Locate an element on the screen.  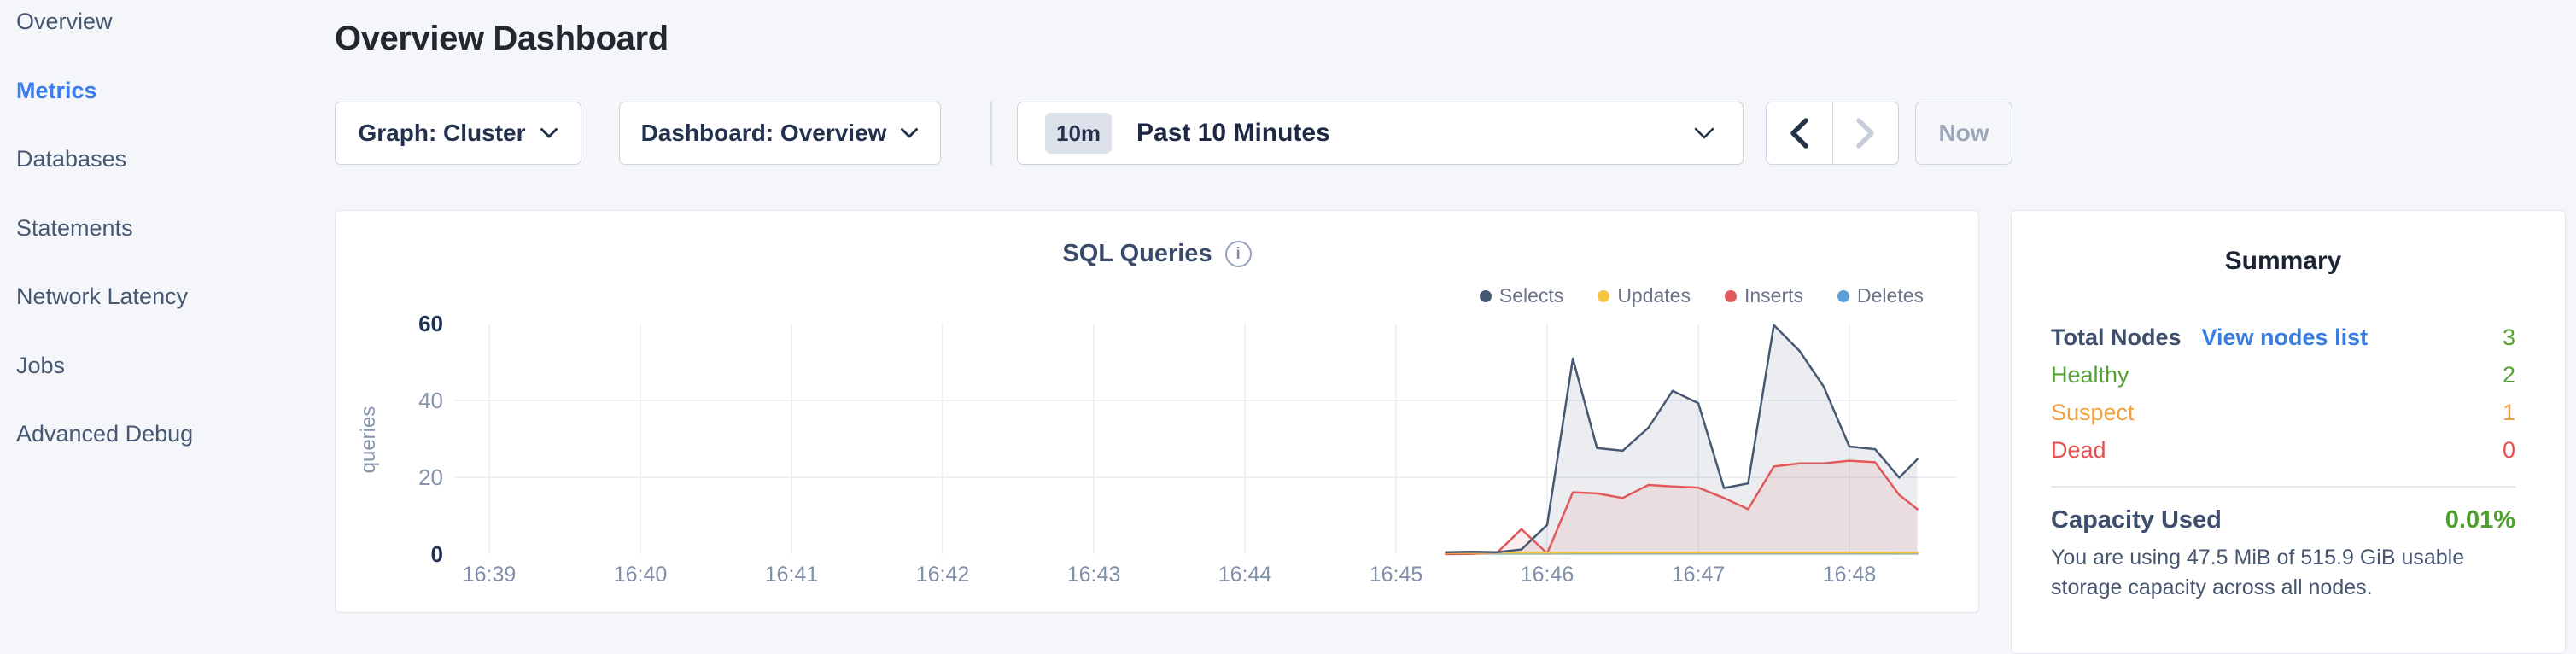
y-axis-tick-label: 60 is located at coordinates (430, 323).